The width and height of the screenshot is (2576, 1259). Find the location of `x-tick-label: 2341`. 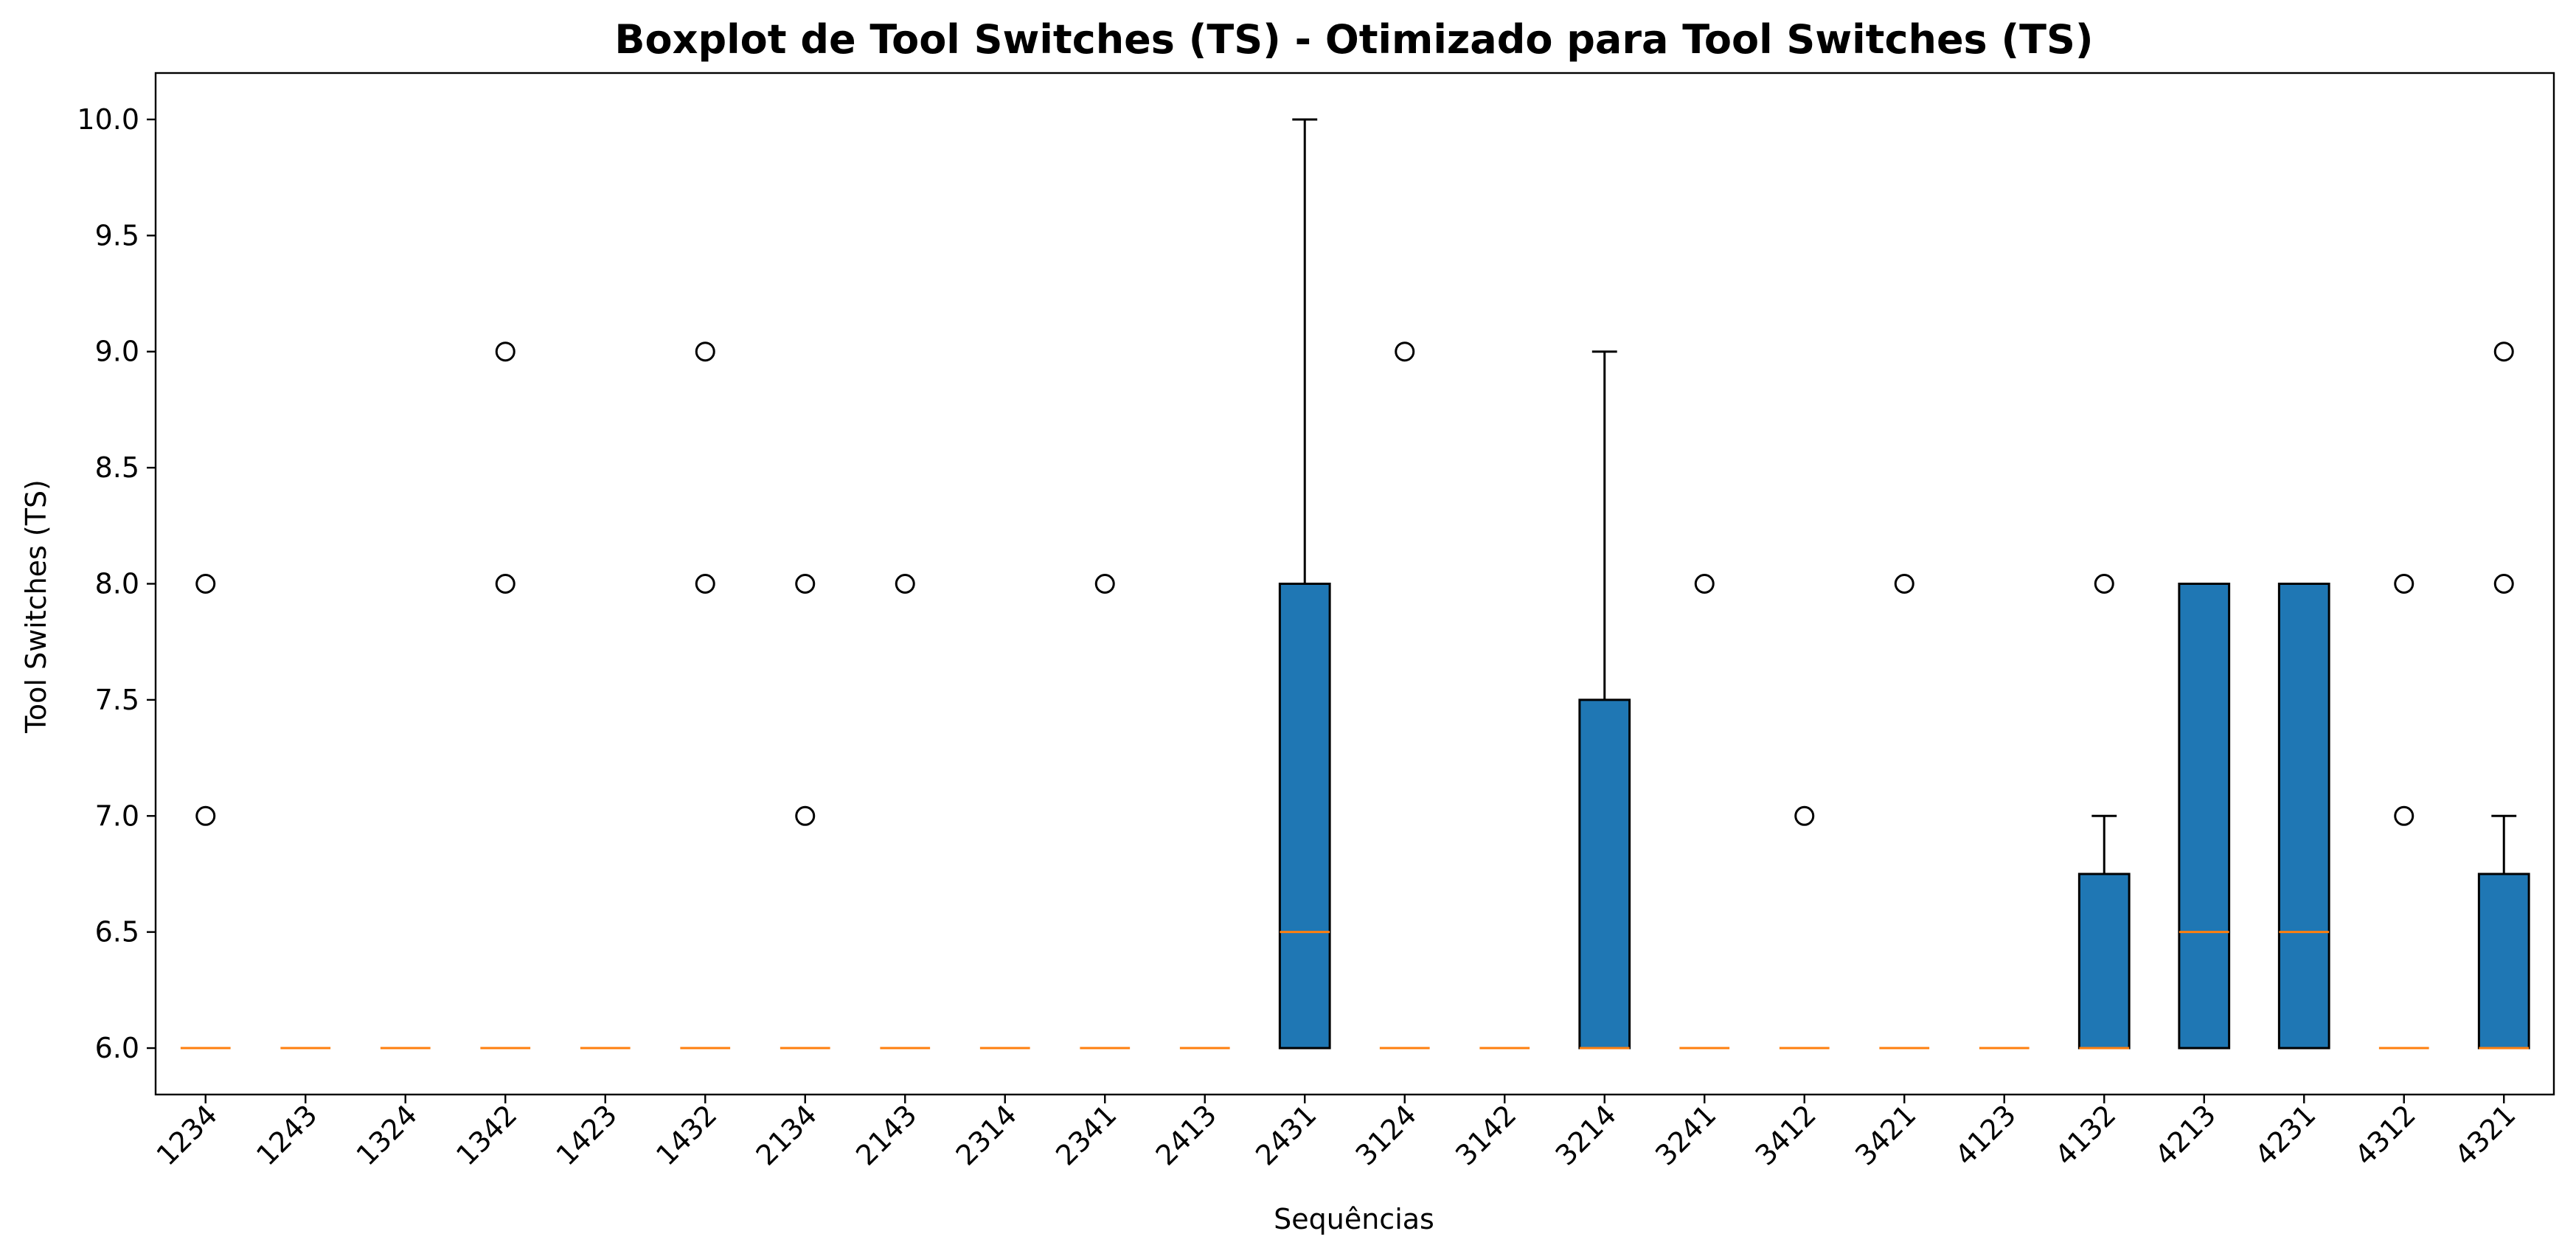

x-tick-label: 2341 is located at coordinates (1086, 1135).